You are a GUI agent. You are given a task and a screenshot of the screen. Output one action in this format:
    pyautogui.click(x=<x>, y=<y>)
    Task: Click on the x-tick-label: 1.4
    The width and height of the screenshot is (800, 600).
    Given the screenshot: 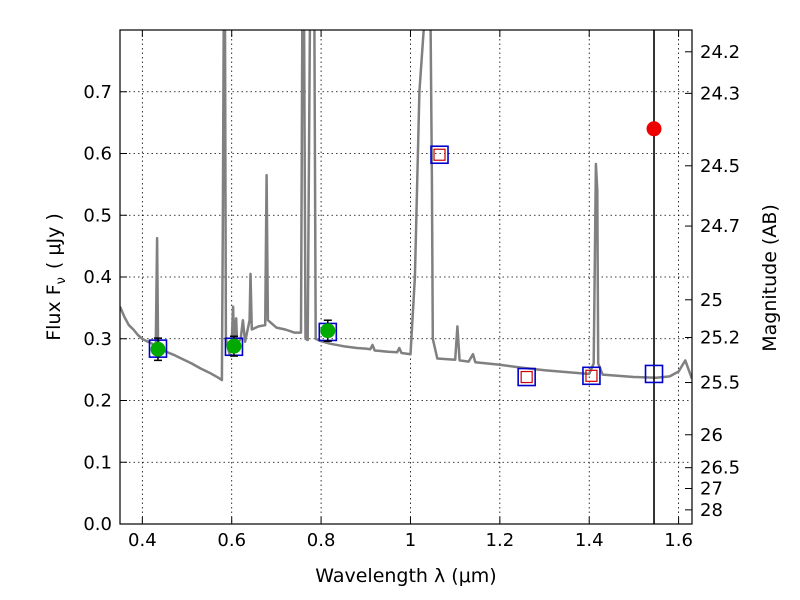 What is the action you would take?
    pyautogui.click(x=589, y=540)
    